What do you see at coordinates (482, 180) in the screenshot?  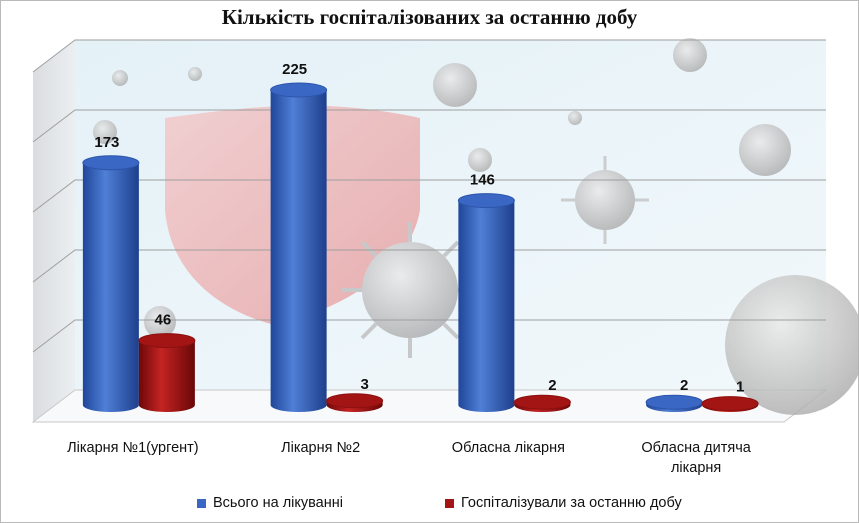 I see `data-label: 146` at bounding box center [482, 180].